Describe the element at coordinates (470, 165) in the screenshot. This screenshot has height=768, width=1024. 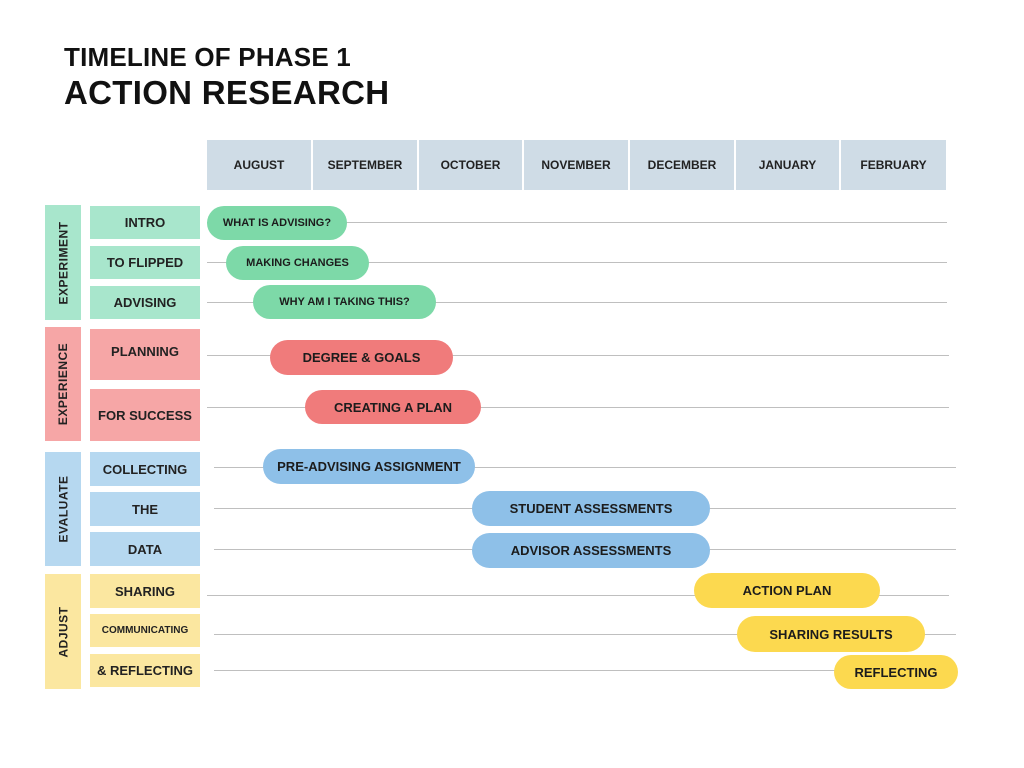
I see `month-october: OCTOBER` at that location.